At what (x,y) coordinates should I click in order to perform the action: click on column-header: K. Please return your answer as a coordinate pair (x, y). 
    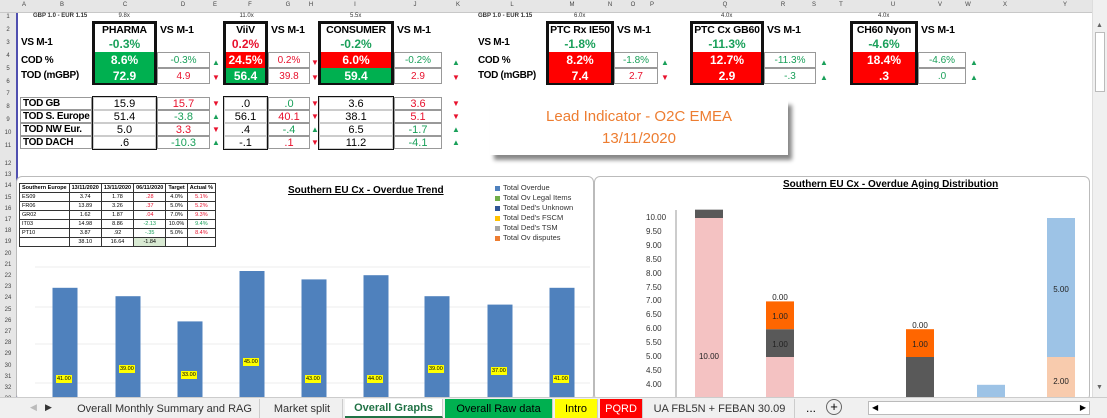
    Looking at the image, I should click on (458, 5).